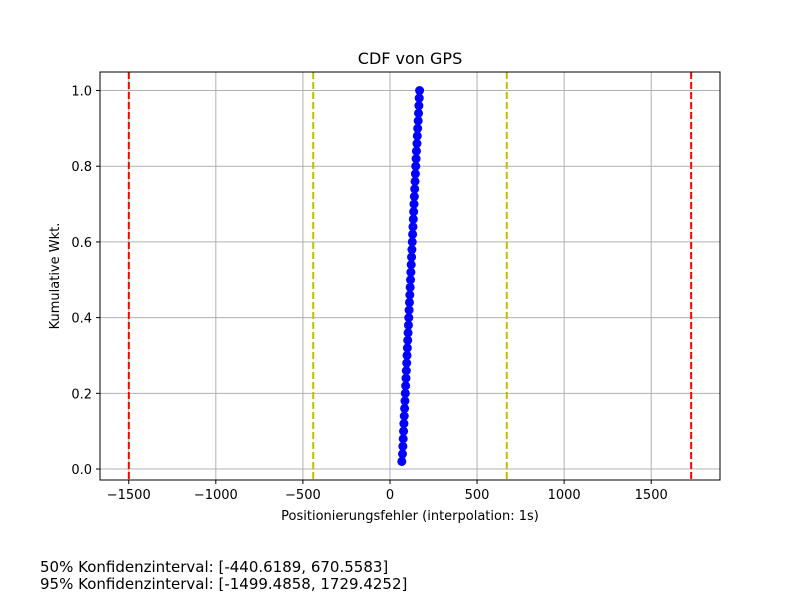 Image resolution: width=800 pixels, height=600 pixels. I want to click on x-tick-label: 1000, so click(564, 495).